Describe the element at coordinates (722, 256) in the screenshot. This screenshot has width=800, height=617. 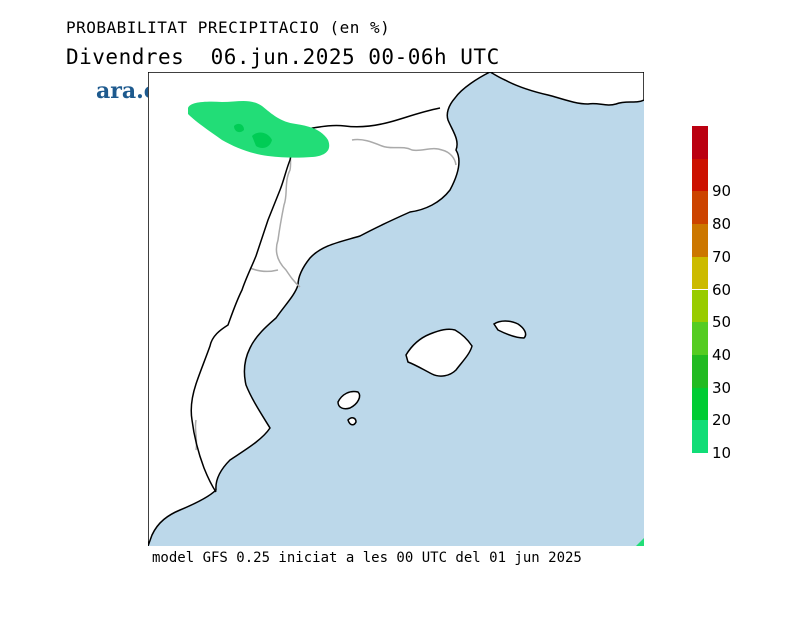
I see `legend-label: 70` at that location.